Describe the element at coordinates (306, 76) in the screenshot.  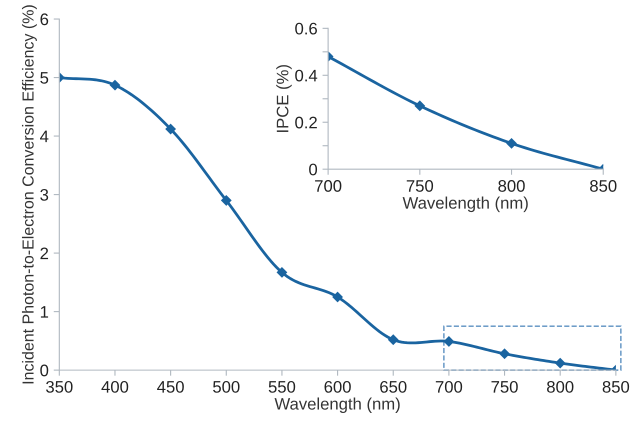
I see `y-tick-label: 0.4` at that location.